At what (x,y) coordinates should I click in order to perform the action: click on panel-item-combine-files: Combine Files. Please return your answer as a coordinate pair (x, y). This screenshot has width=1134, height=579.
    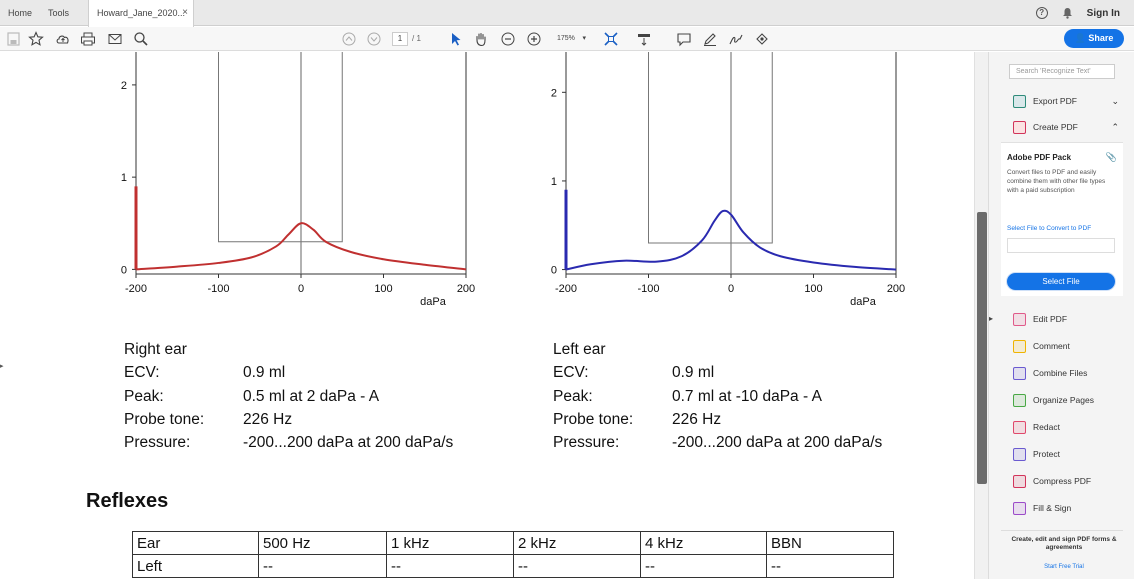
    Looking at the image, I should click on (1064, 373).